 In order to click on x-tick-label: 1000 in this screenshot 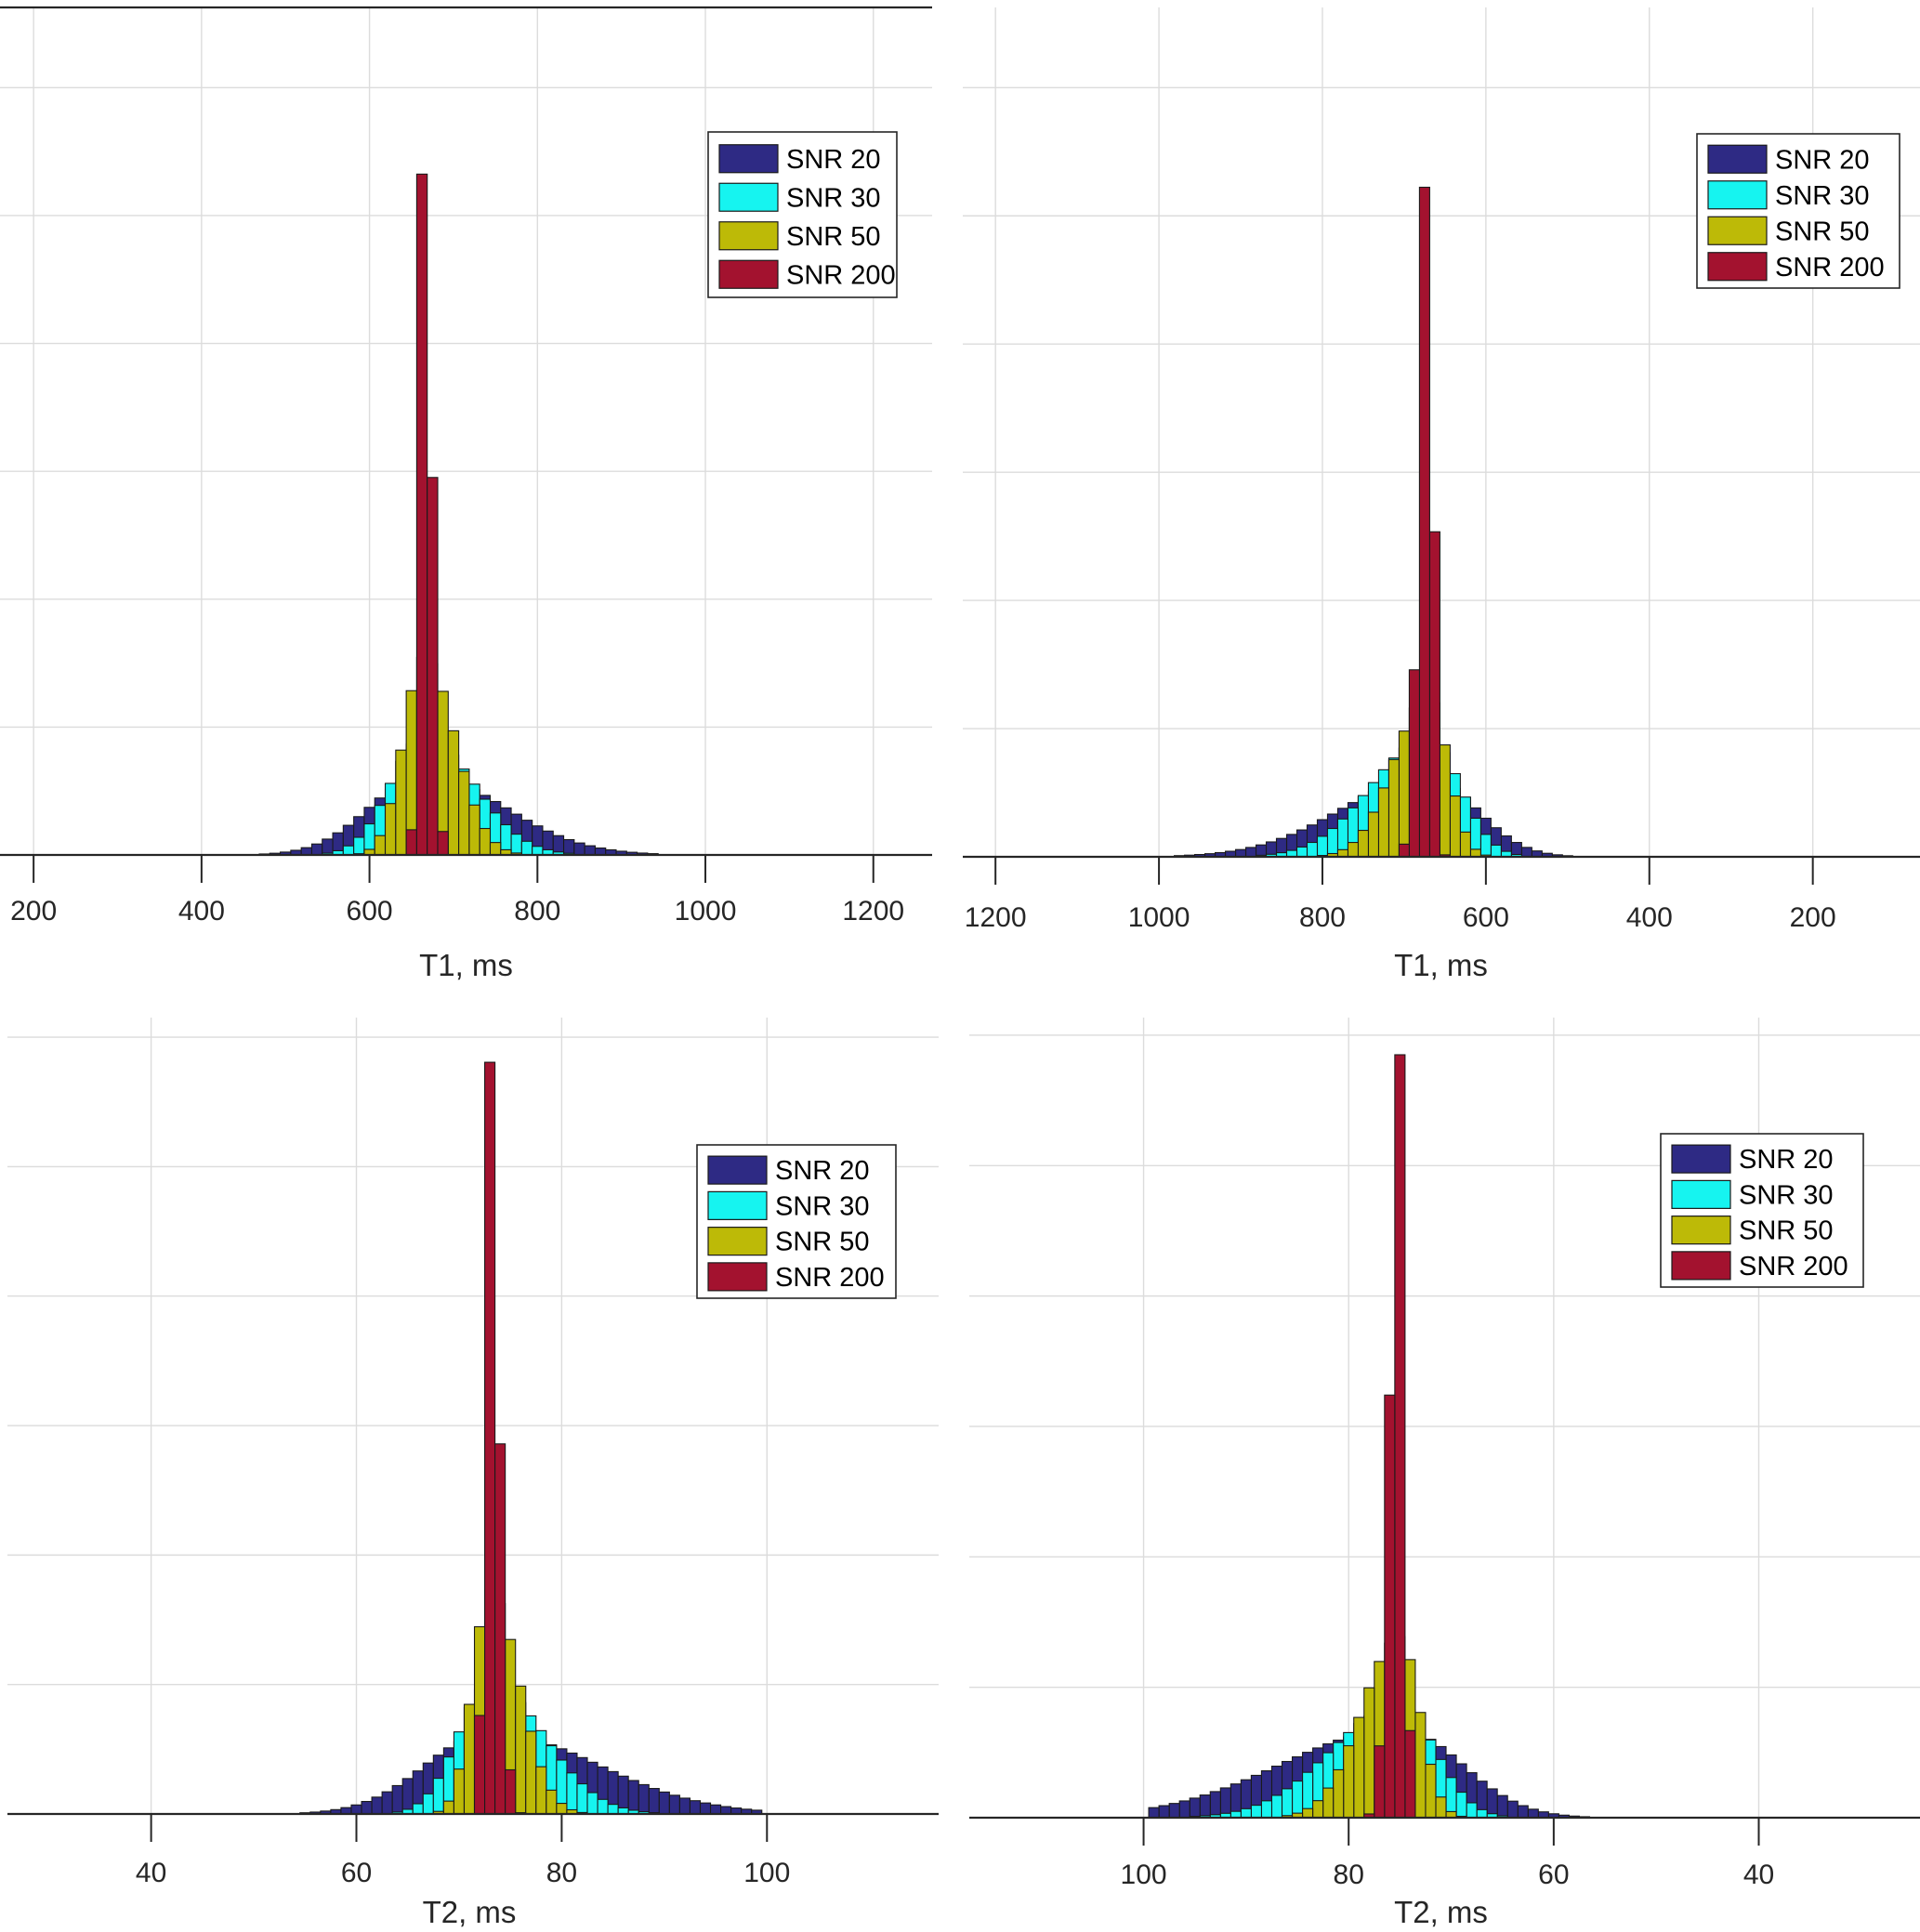, I will do `click(706, 911)`.